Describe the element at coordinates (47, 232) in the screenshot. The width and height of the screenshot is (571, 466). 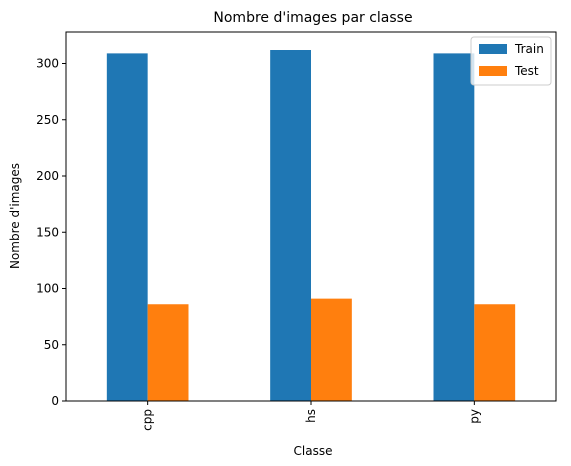
I see `y-tick-label-150: 150` at that location.